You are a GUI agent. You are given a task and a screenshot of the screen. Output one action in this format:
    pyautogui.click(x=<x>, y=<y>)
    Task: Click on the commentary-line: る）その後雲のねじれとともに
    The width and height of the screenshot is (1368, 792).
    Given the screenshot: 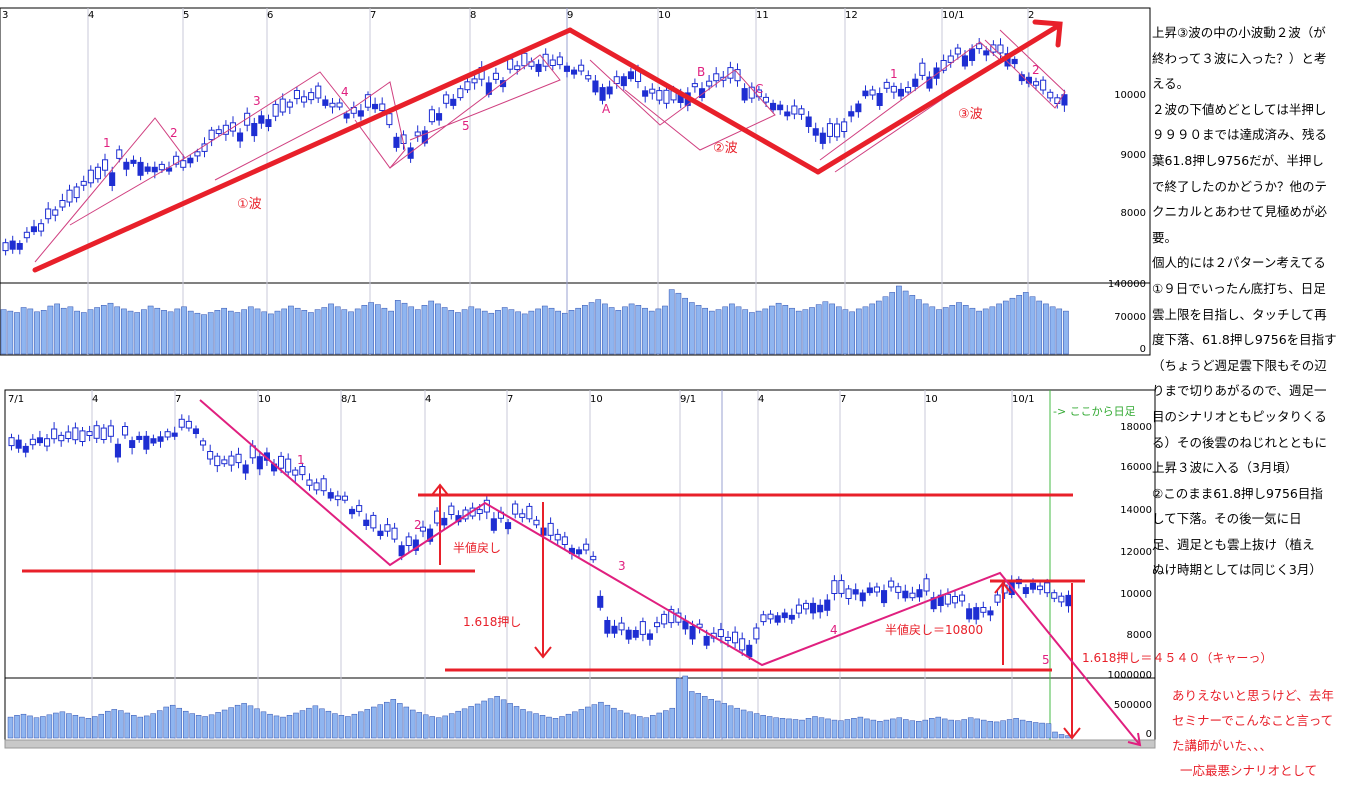 What is the action you would take?
    pyautogui.click(x=1240, y=442)
    